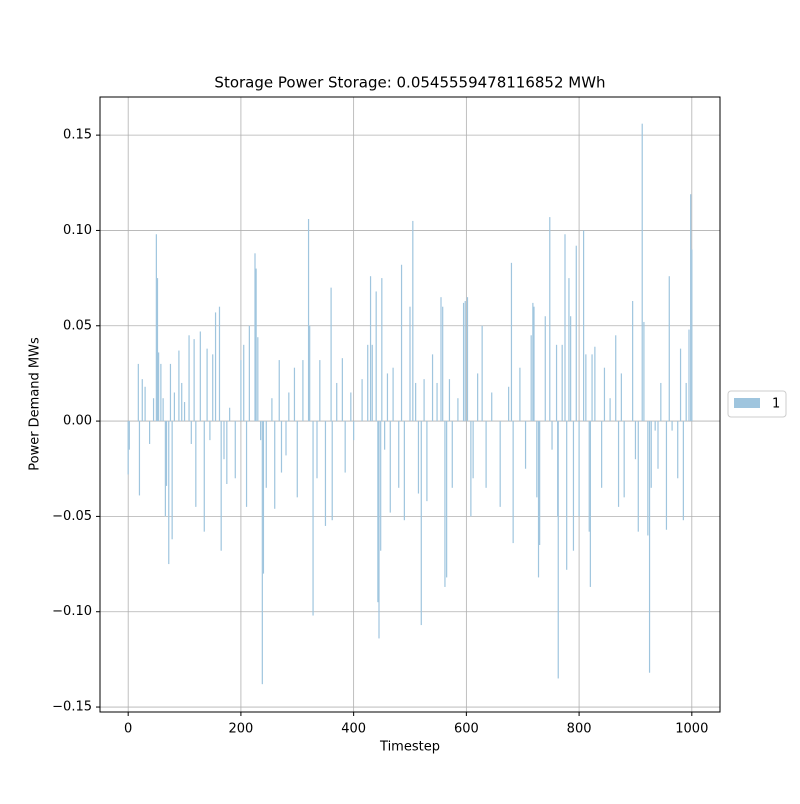  Describe the element at coordinates (77, 230) in the screenshot. I see `y-tick-label: 0.10` at that location.